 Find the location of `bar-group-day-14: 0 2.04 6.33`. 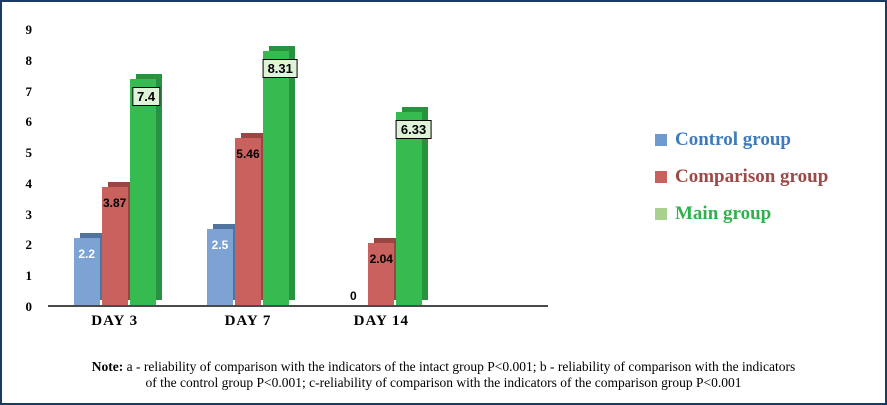

bar-group-day-14: 0 2.04 6.33 is located at coordinates (381, 167).